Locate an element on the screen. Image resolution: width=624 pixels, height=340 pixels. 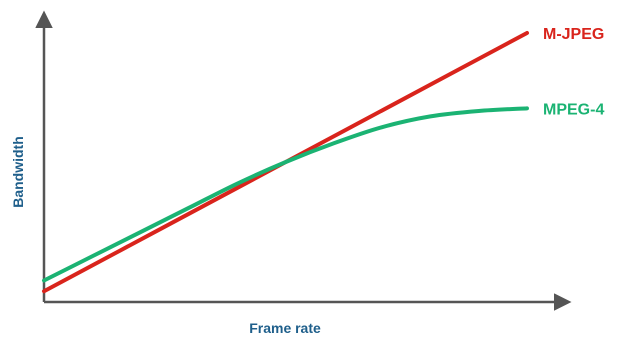
series-label-m-jpeg: M-JPEG is located at coordinates (573, 34).